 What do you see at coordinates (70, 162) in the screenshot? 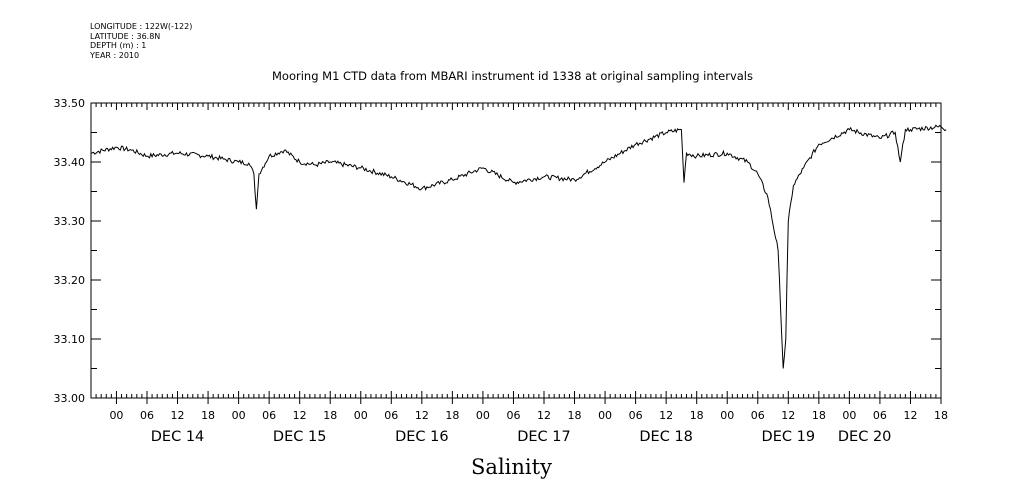
I see `y-tick-label: 33.40` at bounding box center [70, 162].